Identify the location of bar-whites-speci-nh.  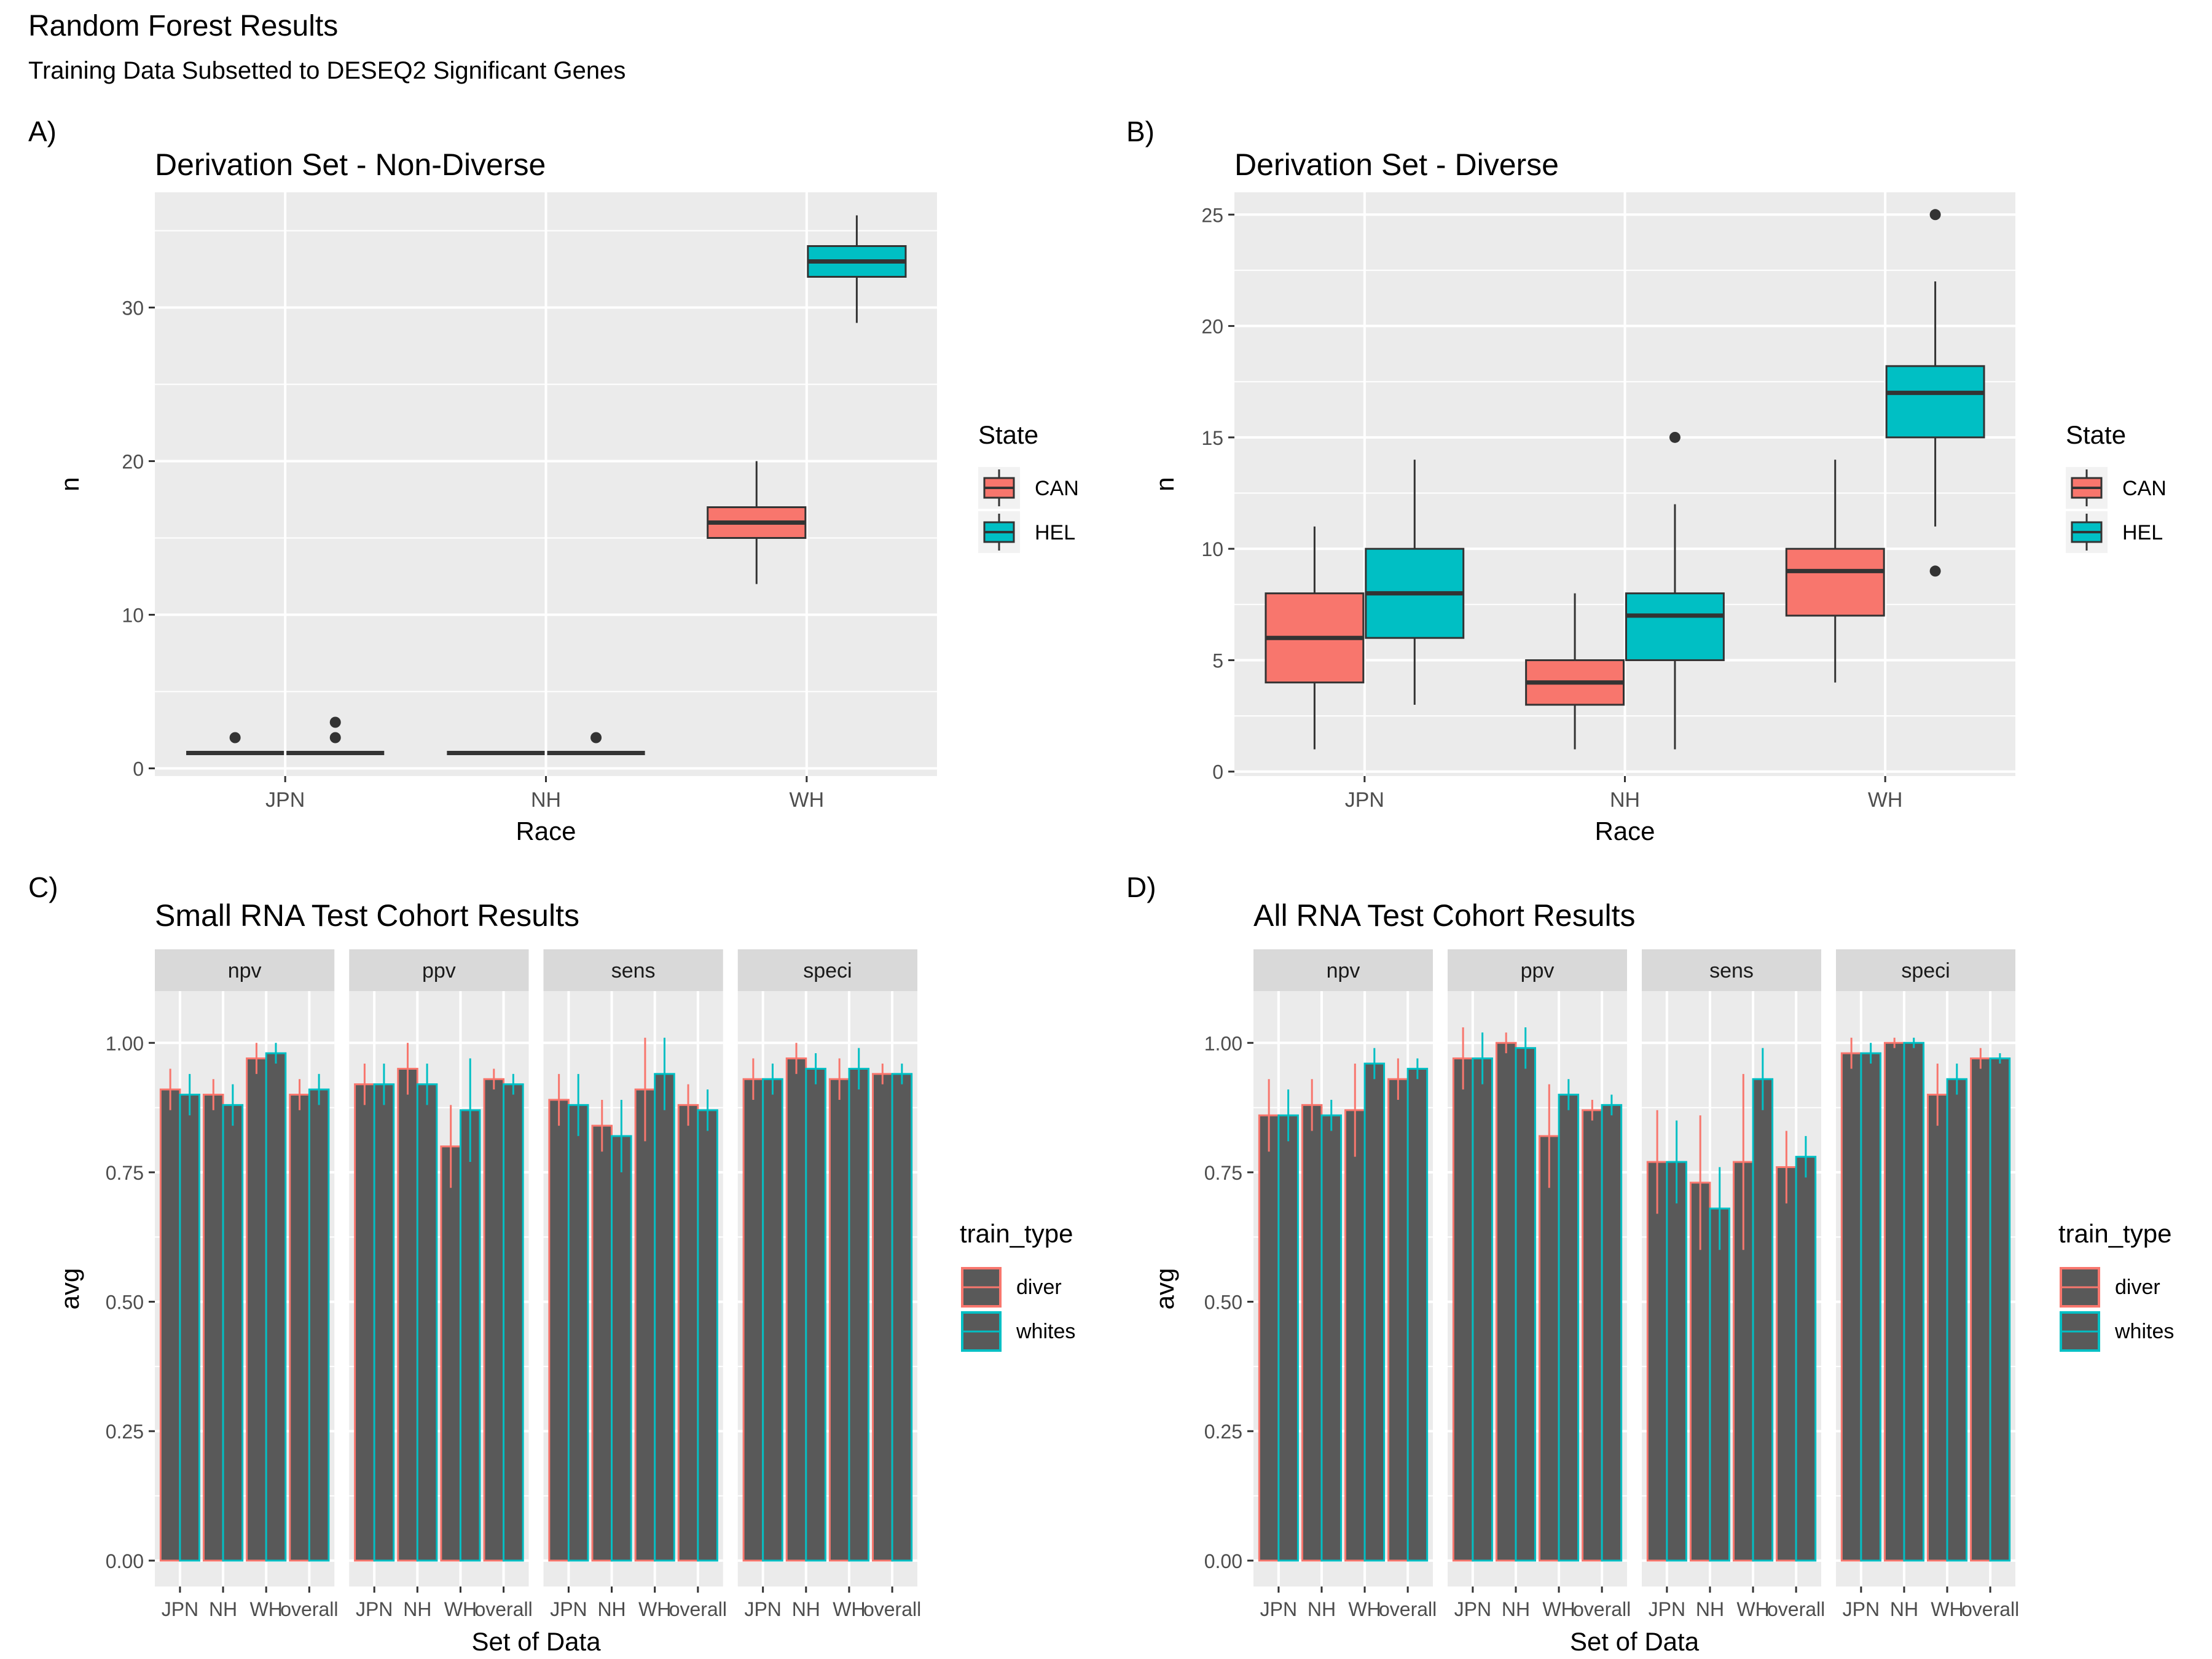
(1913, 1301).